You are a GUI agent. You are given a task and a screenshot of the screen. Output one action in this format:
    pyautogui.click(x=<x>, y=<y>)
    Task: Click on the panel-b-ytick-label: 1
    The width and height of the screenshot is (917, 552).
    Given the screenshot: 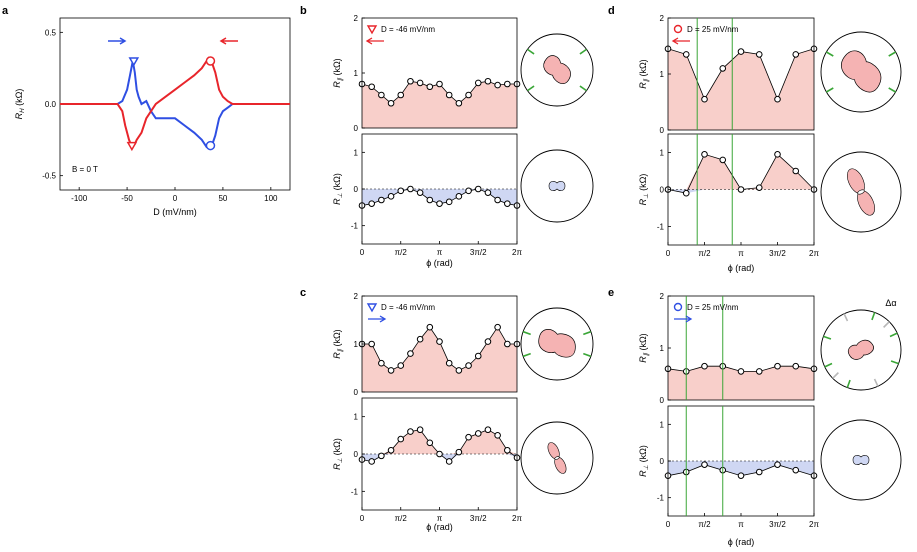 What is the action you would take?
    pyautogui.click(x=356, y=152)
    